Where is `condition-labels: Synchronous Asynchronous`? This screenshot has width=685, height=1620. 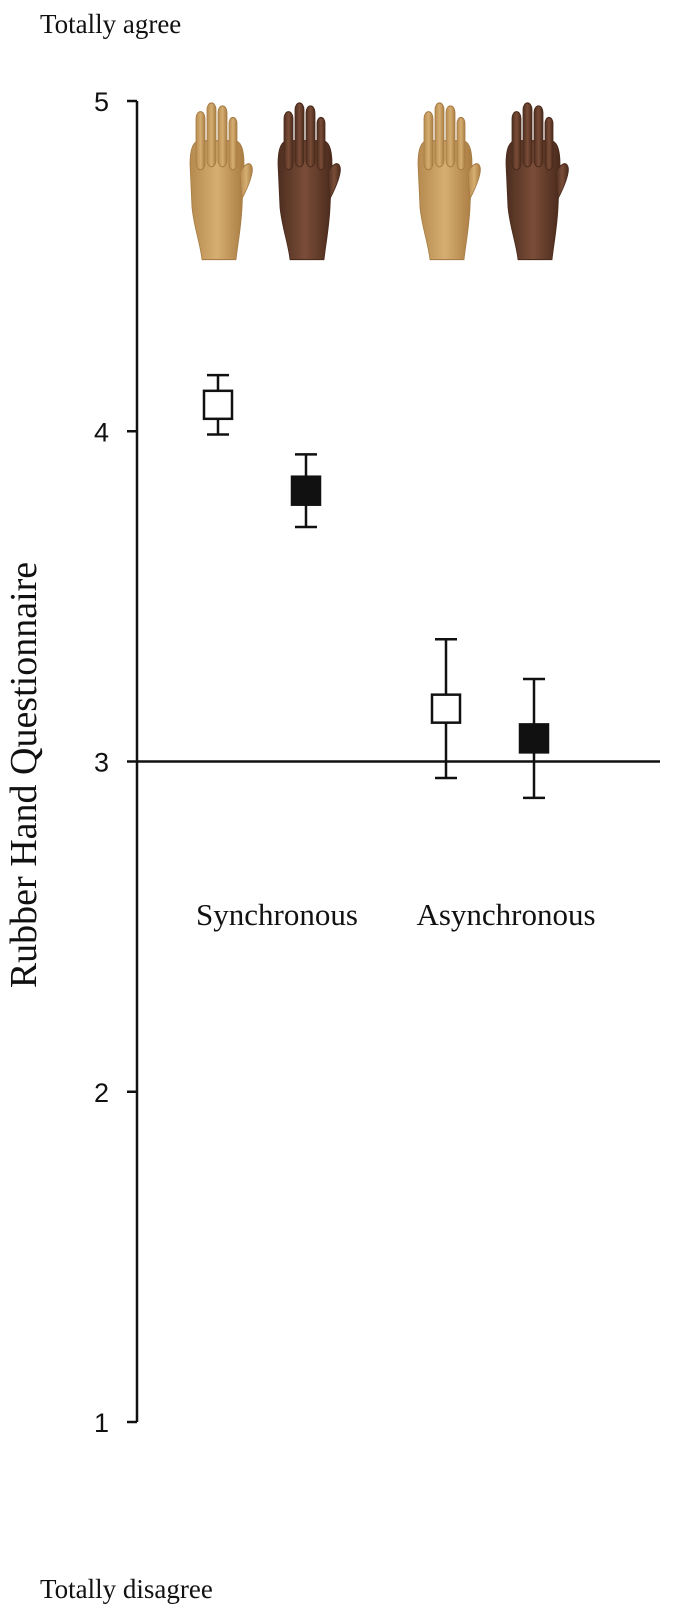
condition-labels: Synchronous Asynchronous is located at coordinates (396, 914).